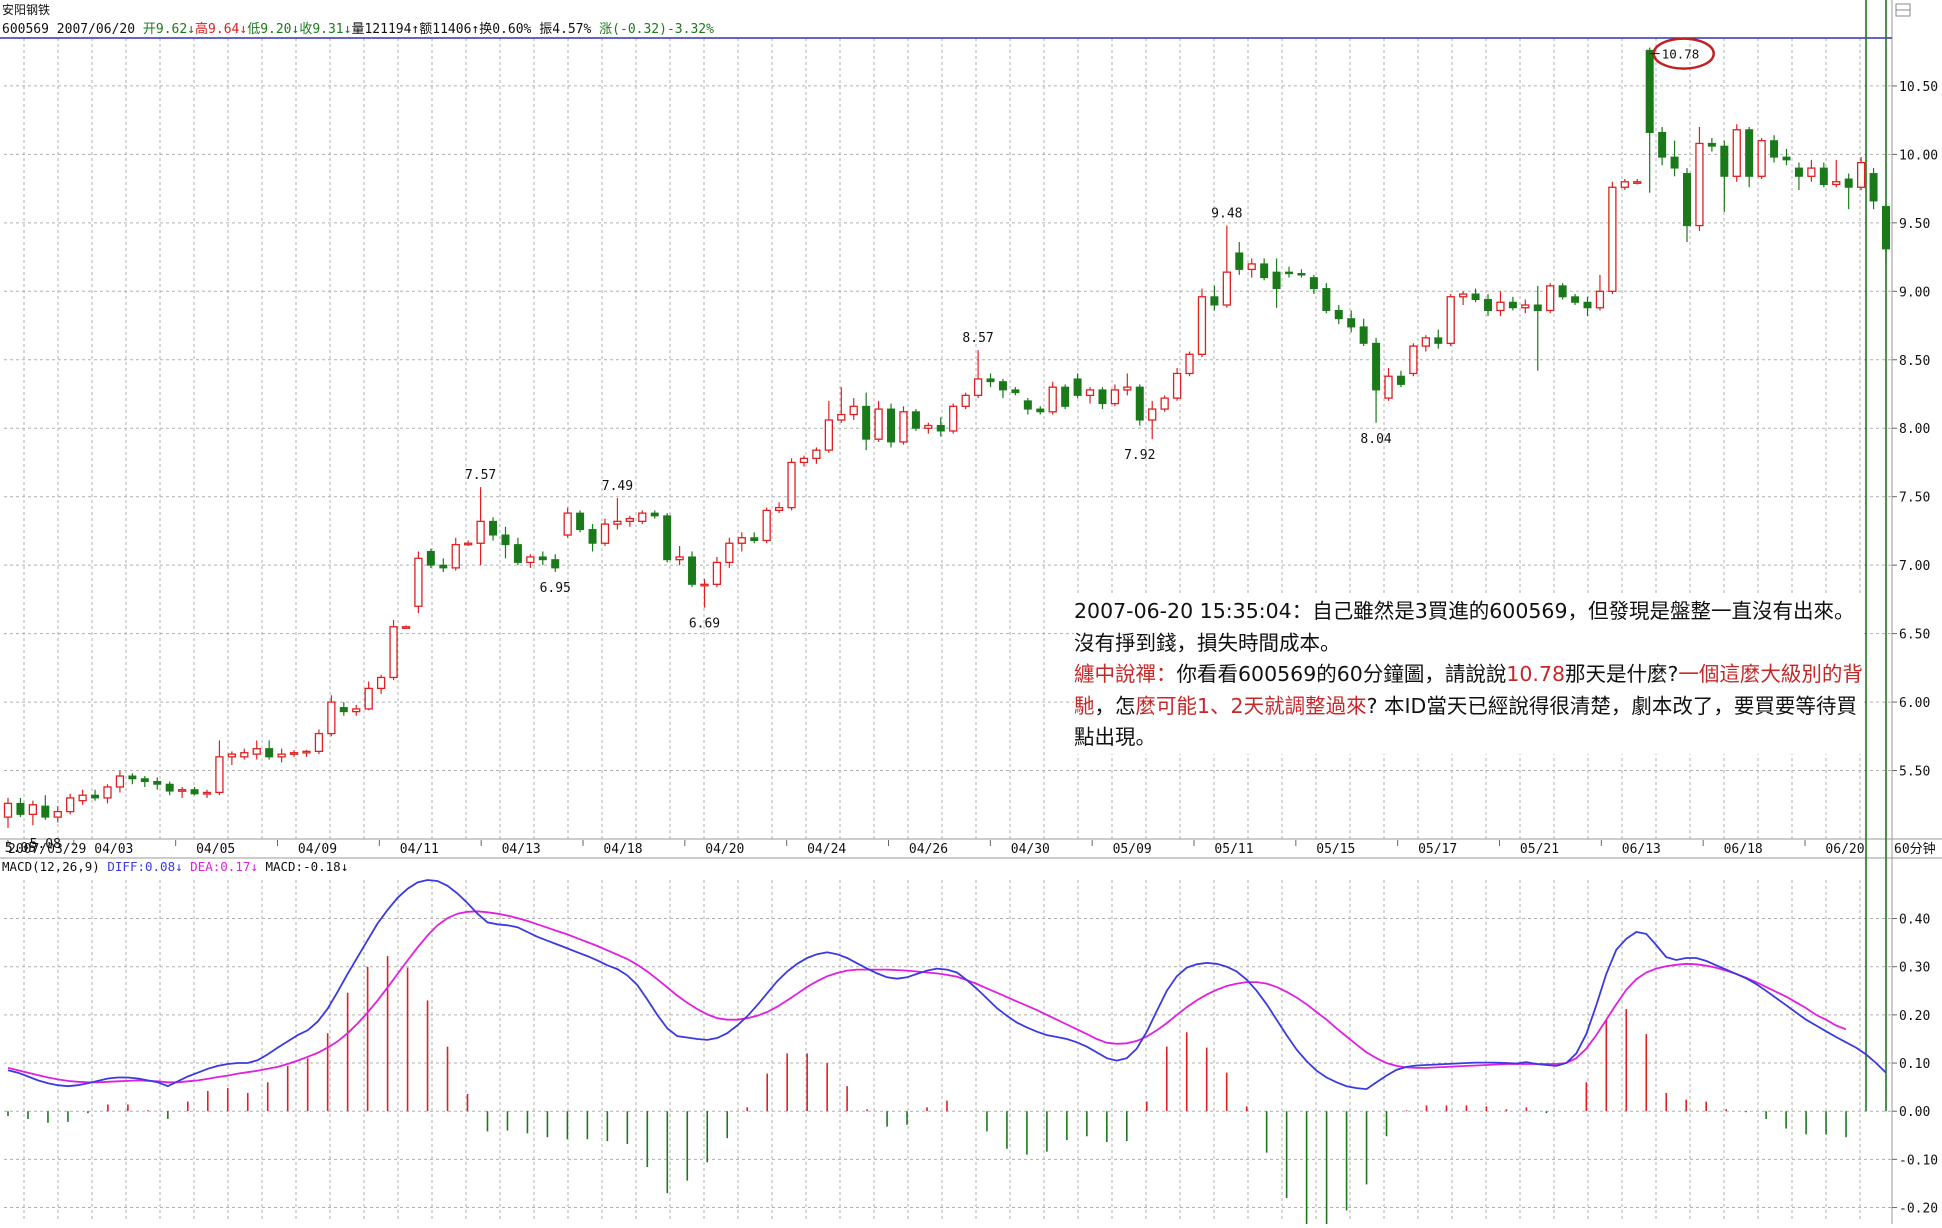 This screenshot has height=1228, width=1942. Describe the element at coordinates (1125, 674) in the screenshot. I see `note-author-label: 纏中說禪：` at that location.